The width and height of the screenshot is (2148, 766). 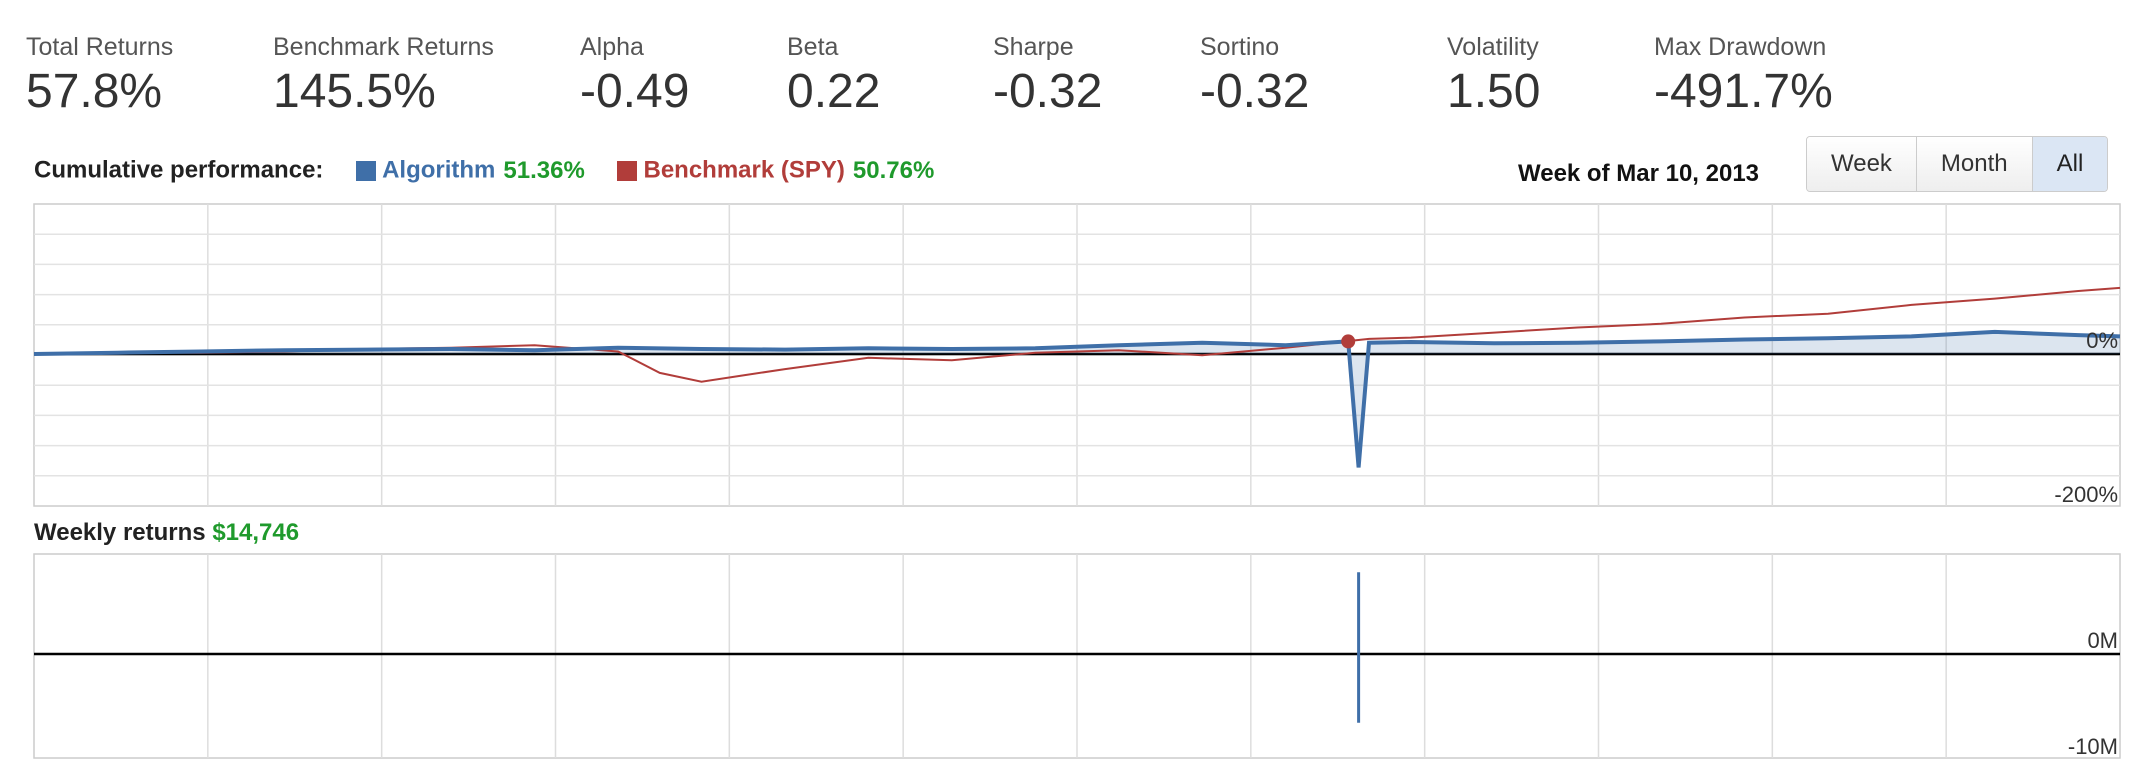 I want to click on metric-alpha: Alpha -0.49, so click(x=634, y=76).